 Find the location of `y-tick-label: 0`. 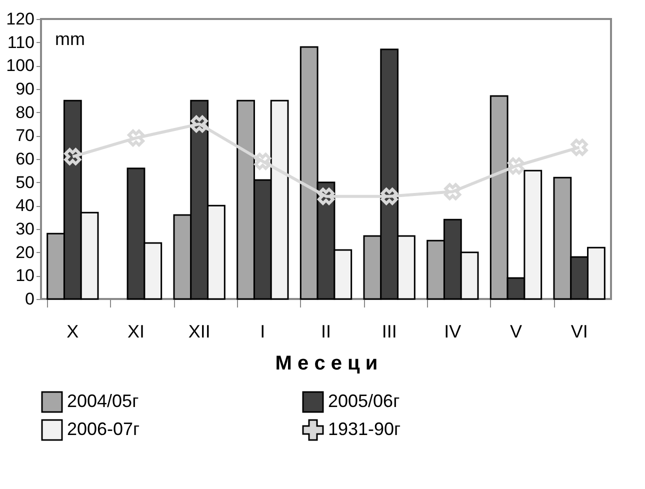

y-tick-label: 0 is located at coordinates (29, 299).